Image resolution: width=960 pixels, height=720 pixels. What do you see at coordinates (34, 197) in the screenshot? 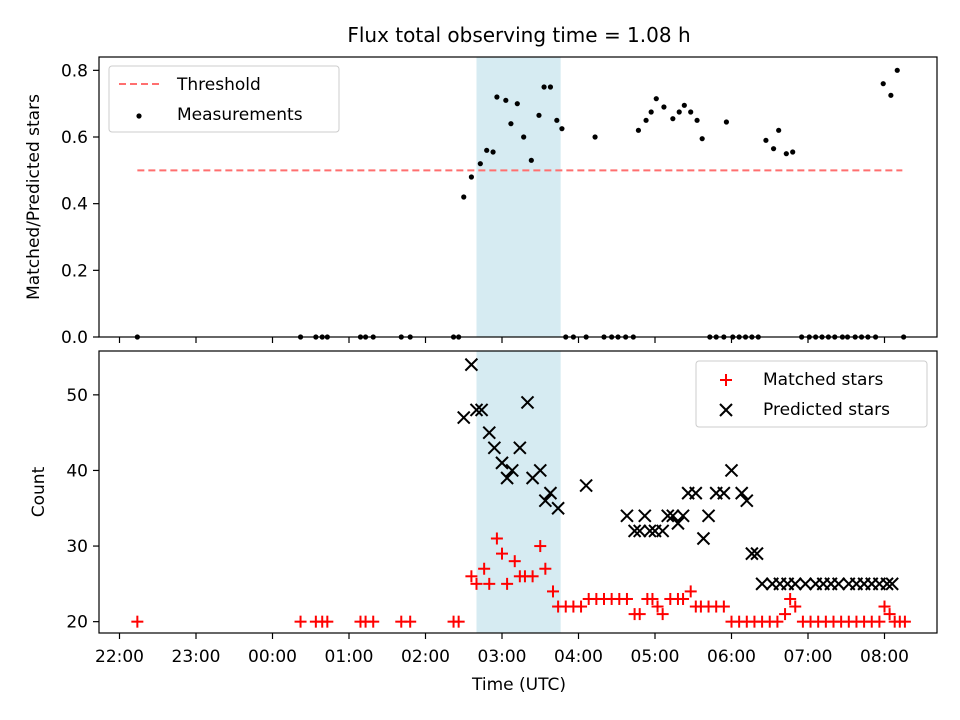
I see `top-y-axis-label: Matched/Predicted stars` at bounding box center [34, 197].